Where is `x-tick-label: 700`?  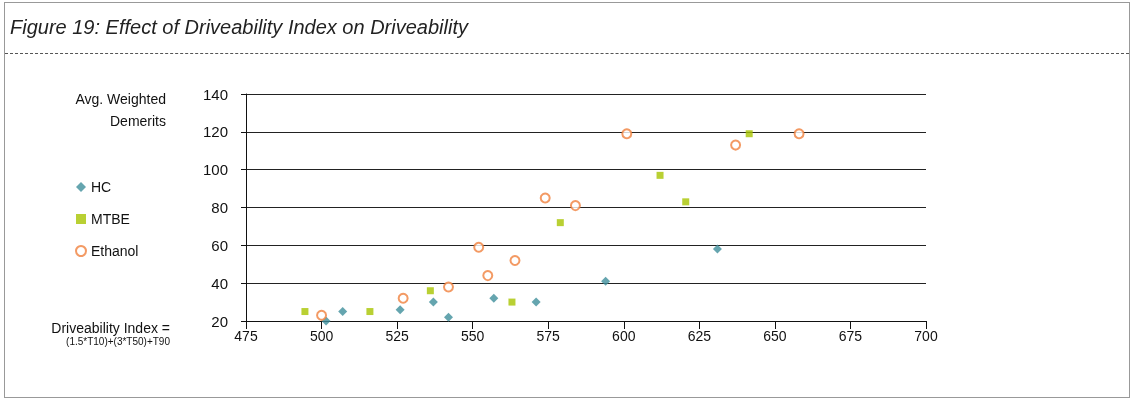
x-tick-label: 700 is located at coordinates (926, 336).